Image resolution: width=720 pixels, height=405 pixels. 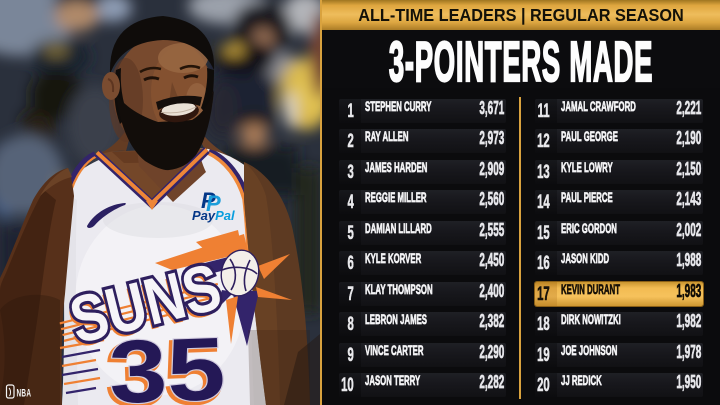 I want to click on svg-text: NBA, so click(x=24, y=393).